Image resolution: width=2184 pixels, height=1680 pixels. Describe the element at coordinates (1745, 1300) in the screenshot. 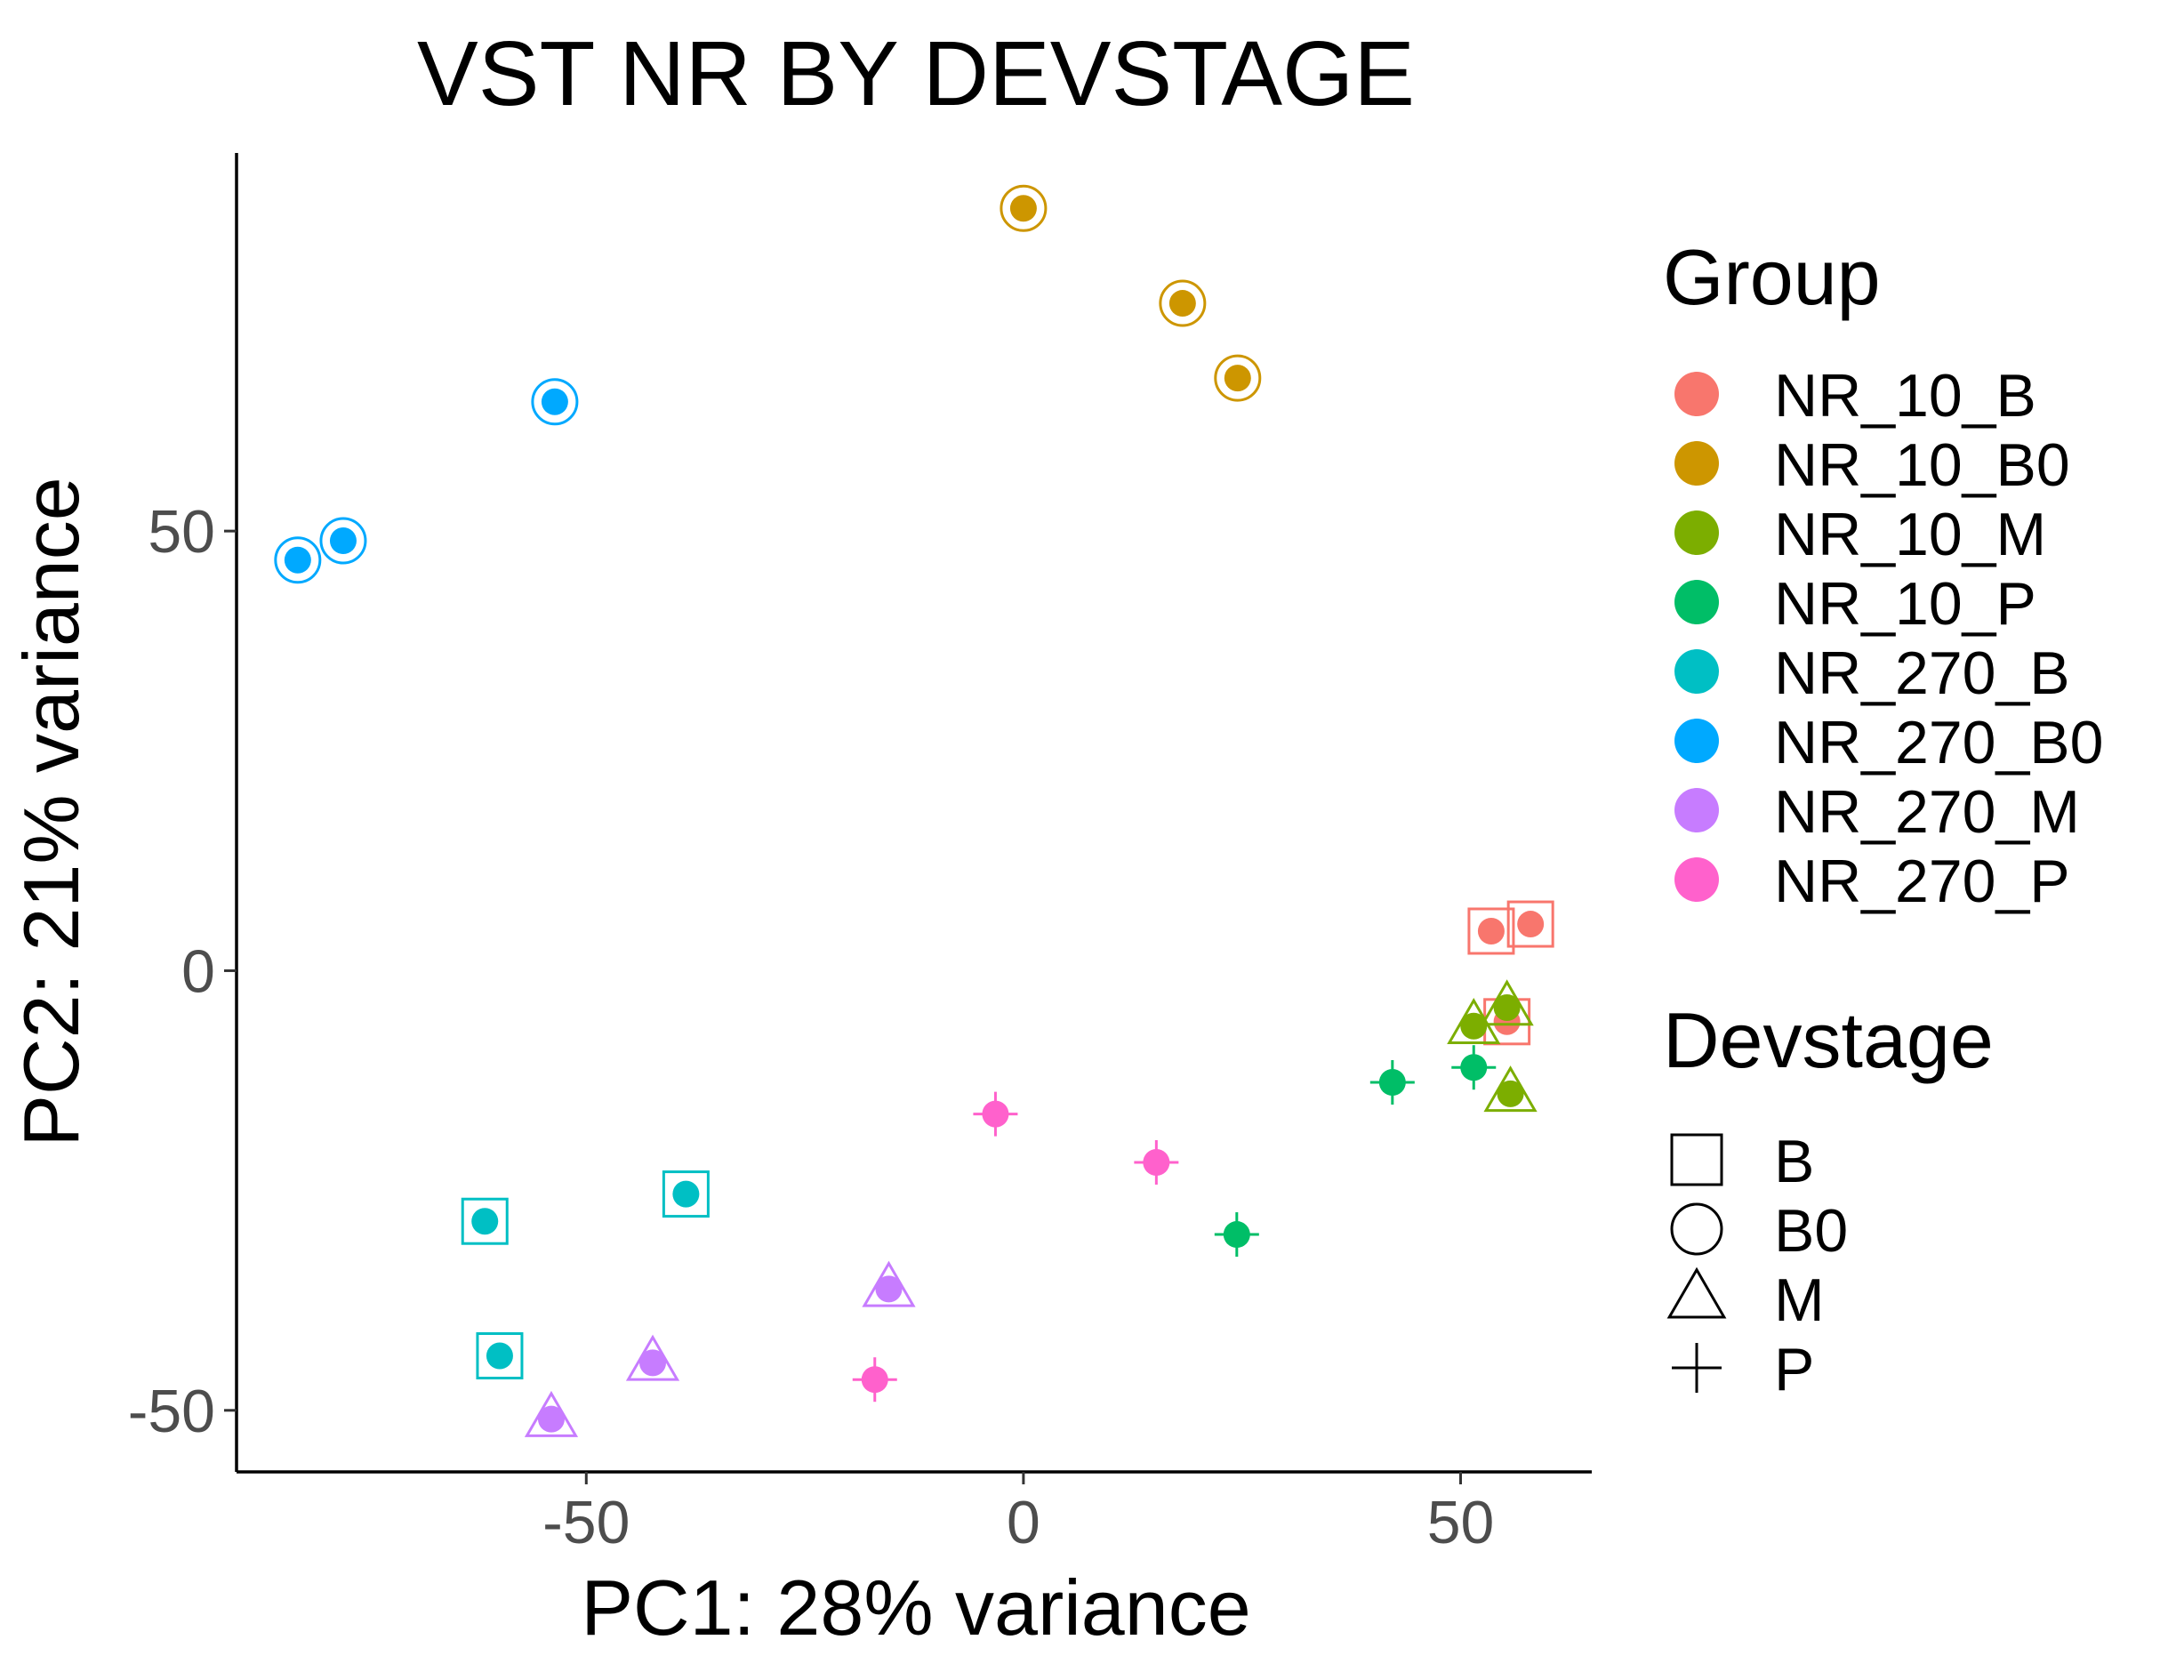

I see `legend-devstage-item: M` at that location.